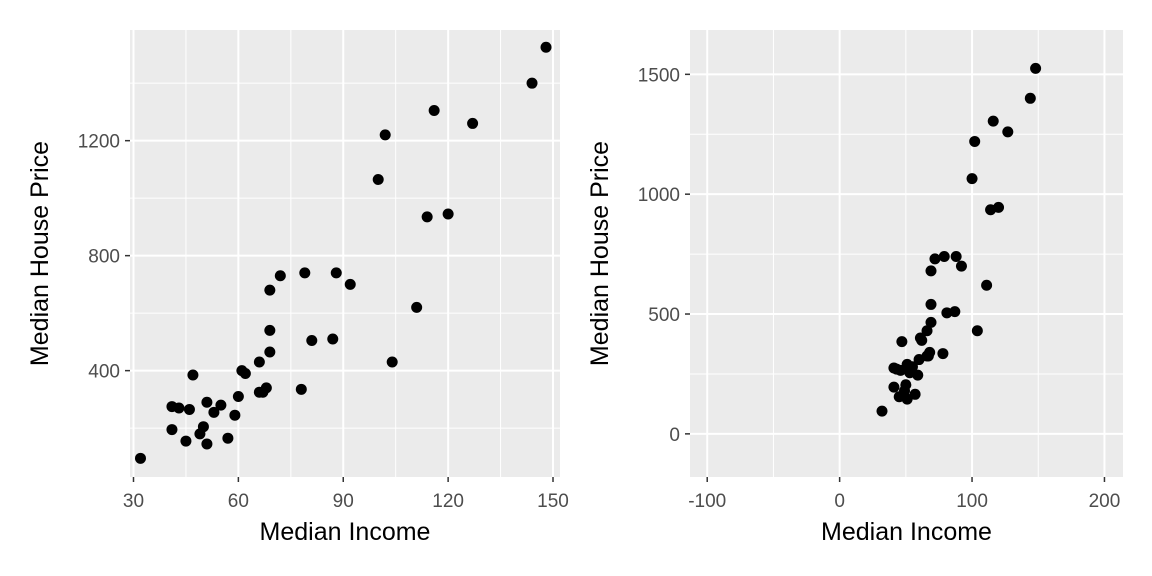 This screenshot has width=1152, height=576. Describe the element at coordinates (707, 501) in the screenshot. I see `x-tick-label: -100` at that location.